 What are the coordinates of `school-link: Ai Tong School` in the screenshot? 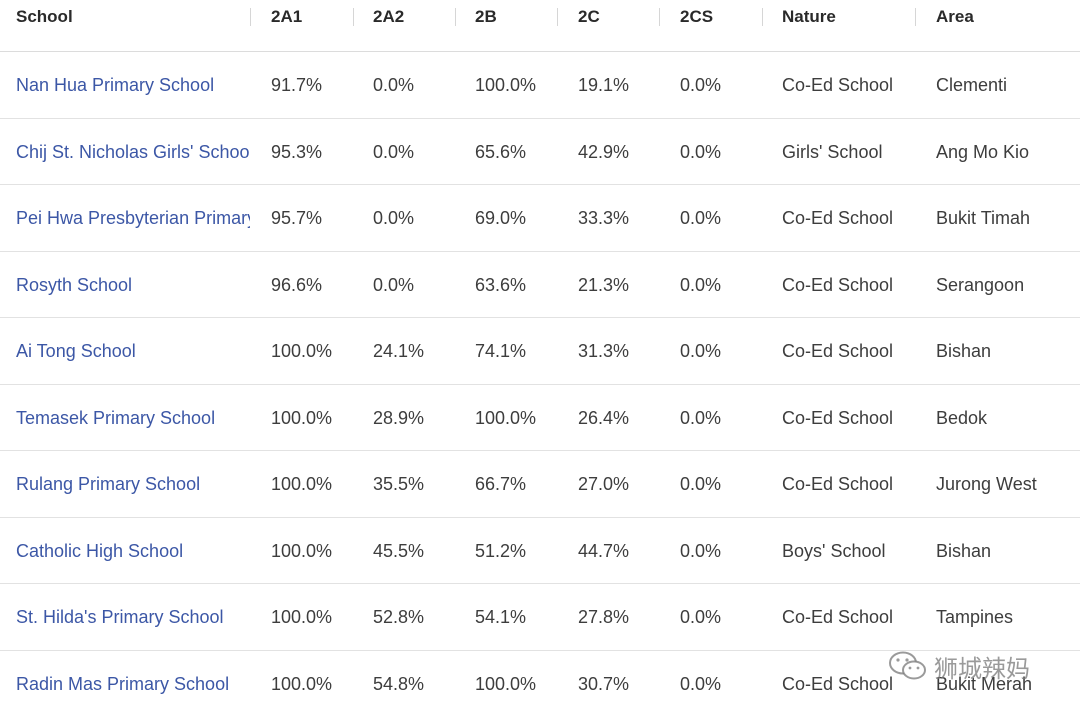 It's located at (133, 351).